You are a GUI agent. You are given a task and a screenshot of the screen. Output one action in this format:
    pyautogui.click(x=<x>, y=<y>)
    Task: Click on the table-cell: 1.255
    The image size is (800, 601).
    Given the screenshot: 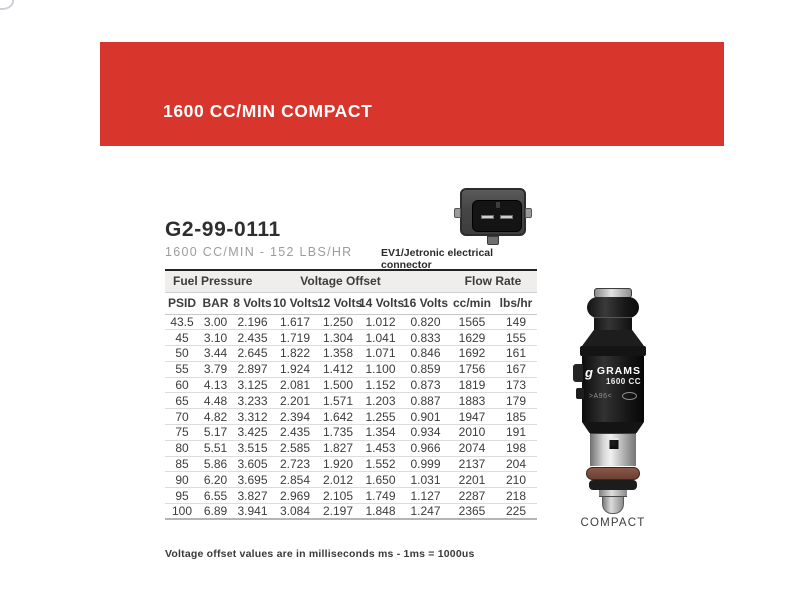 What is the action you would take?
    pyautogui.click(x=380, y=417)
    